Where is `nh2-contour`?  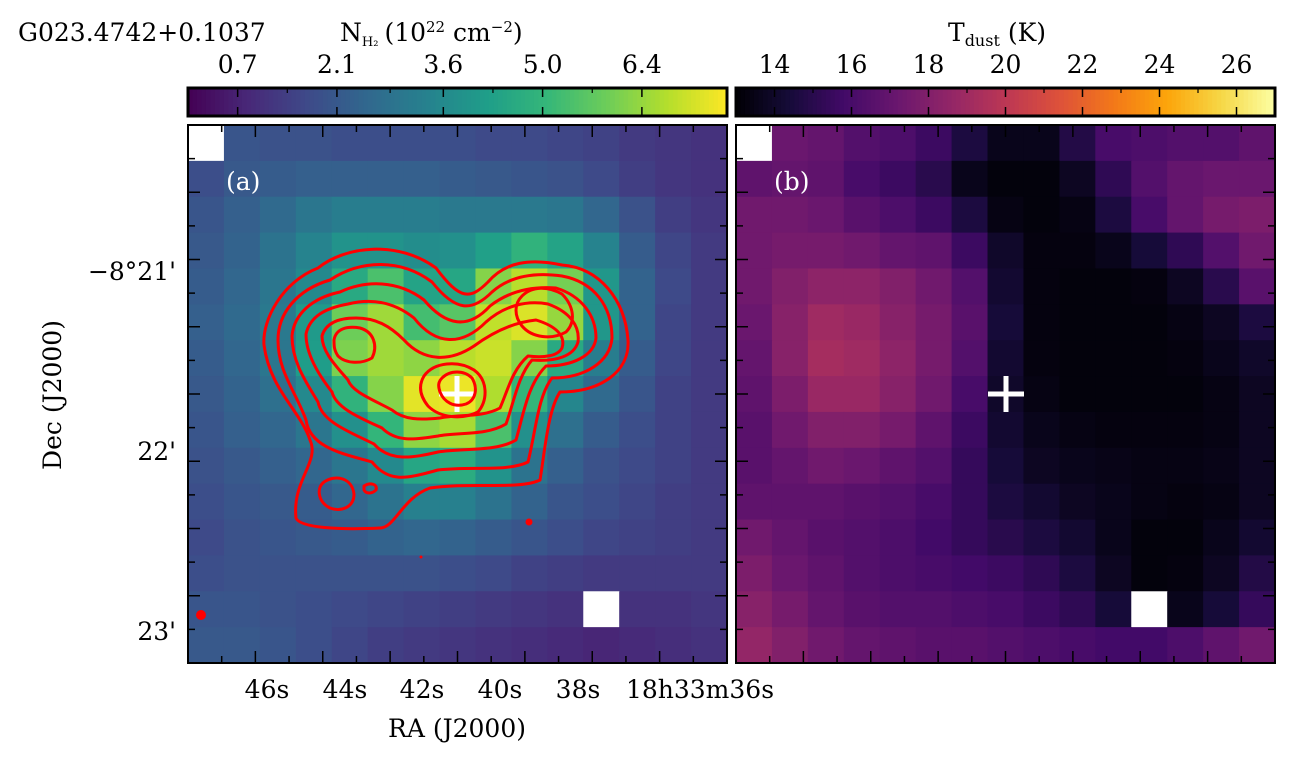 nh2-contour is located at coordinates (445, 371).